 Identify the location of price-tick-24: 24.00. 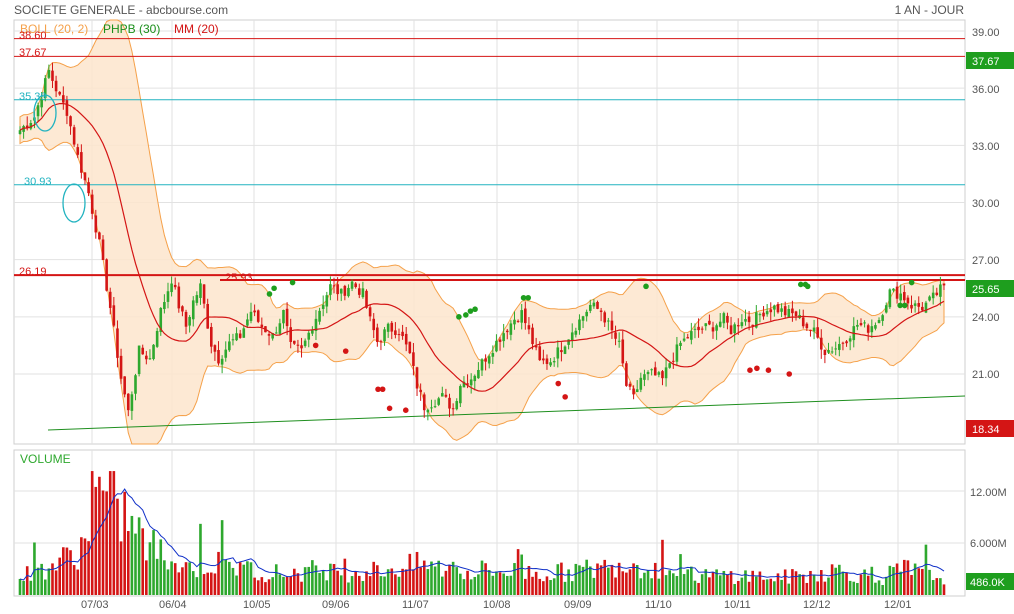
(986, 318).